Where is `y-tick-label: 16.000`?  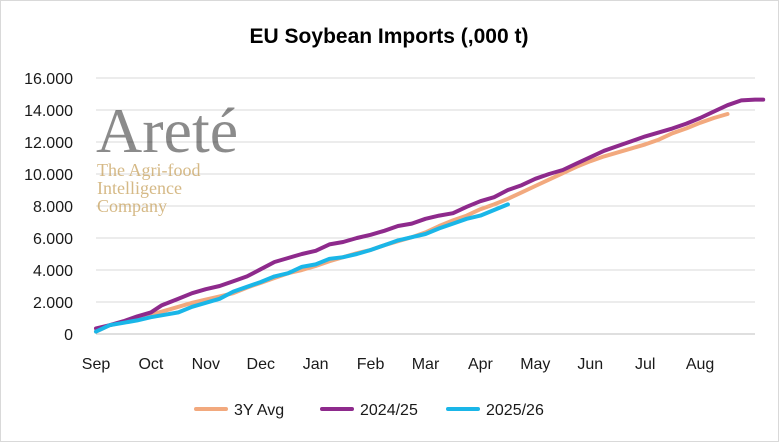 y-tick-label: 16.000 is located at coordinates (48, 79).